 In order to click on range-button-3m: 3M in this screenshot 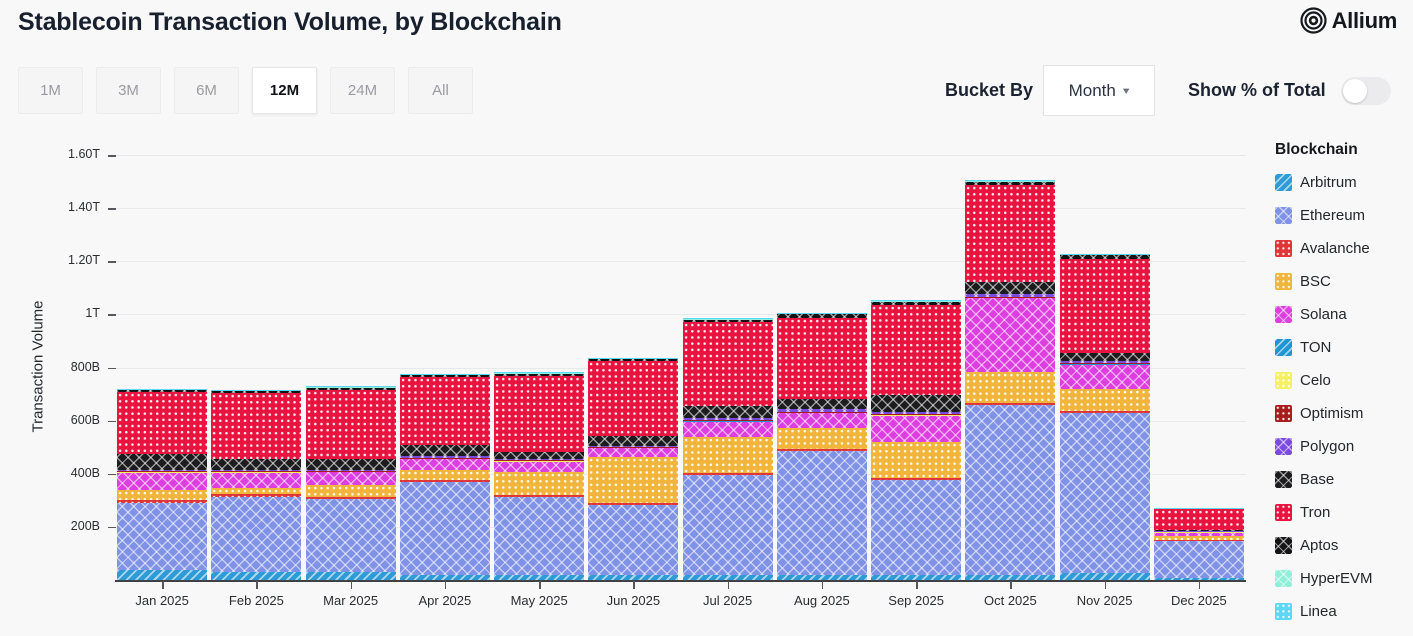, I will do `click(128, 90)`.